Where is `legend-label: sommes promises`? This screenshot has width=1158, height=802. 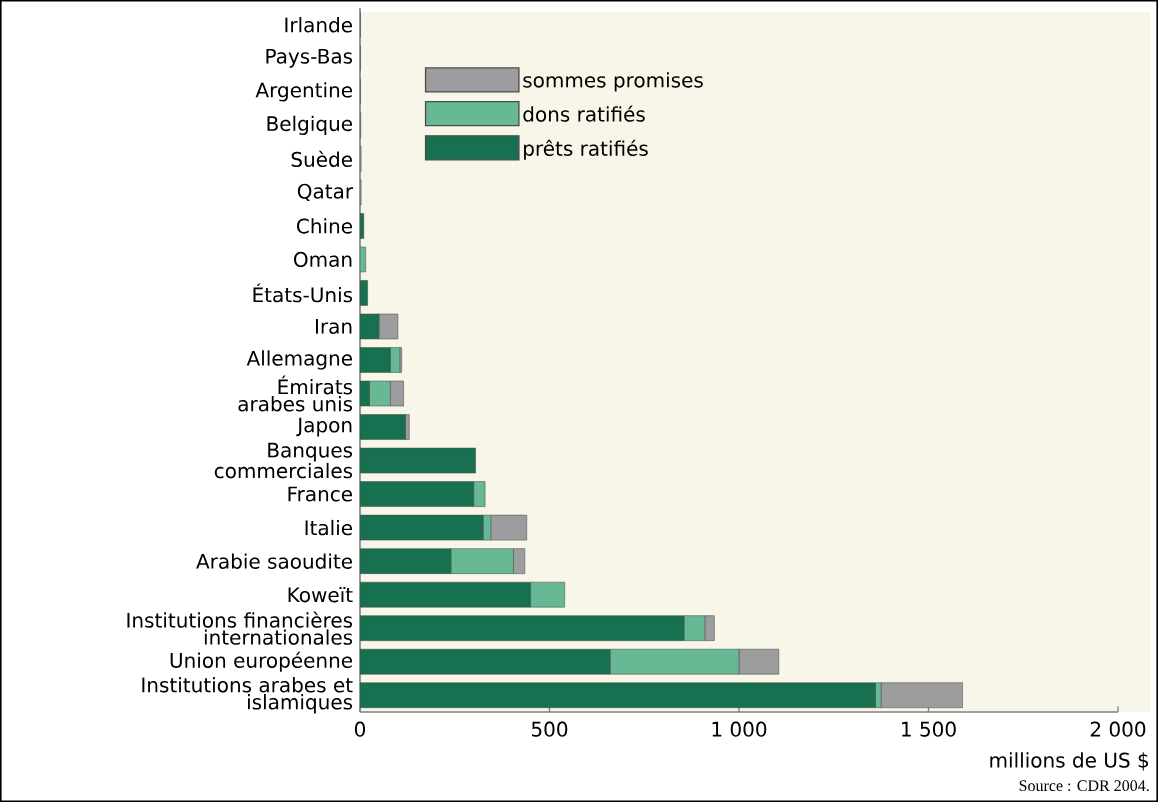 legend-label: sommes promises is located at coordinates (613, 82).